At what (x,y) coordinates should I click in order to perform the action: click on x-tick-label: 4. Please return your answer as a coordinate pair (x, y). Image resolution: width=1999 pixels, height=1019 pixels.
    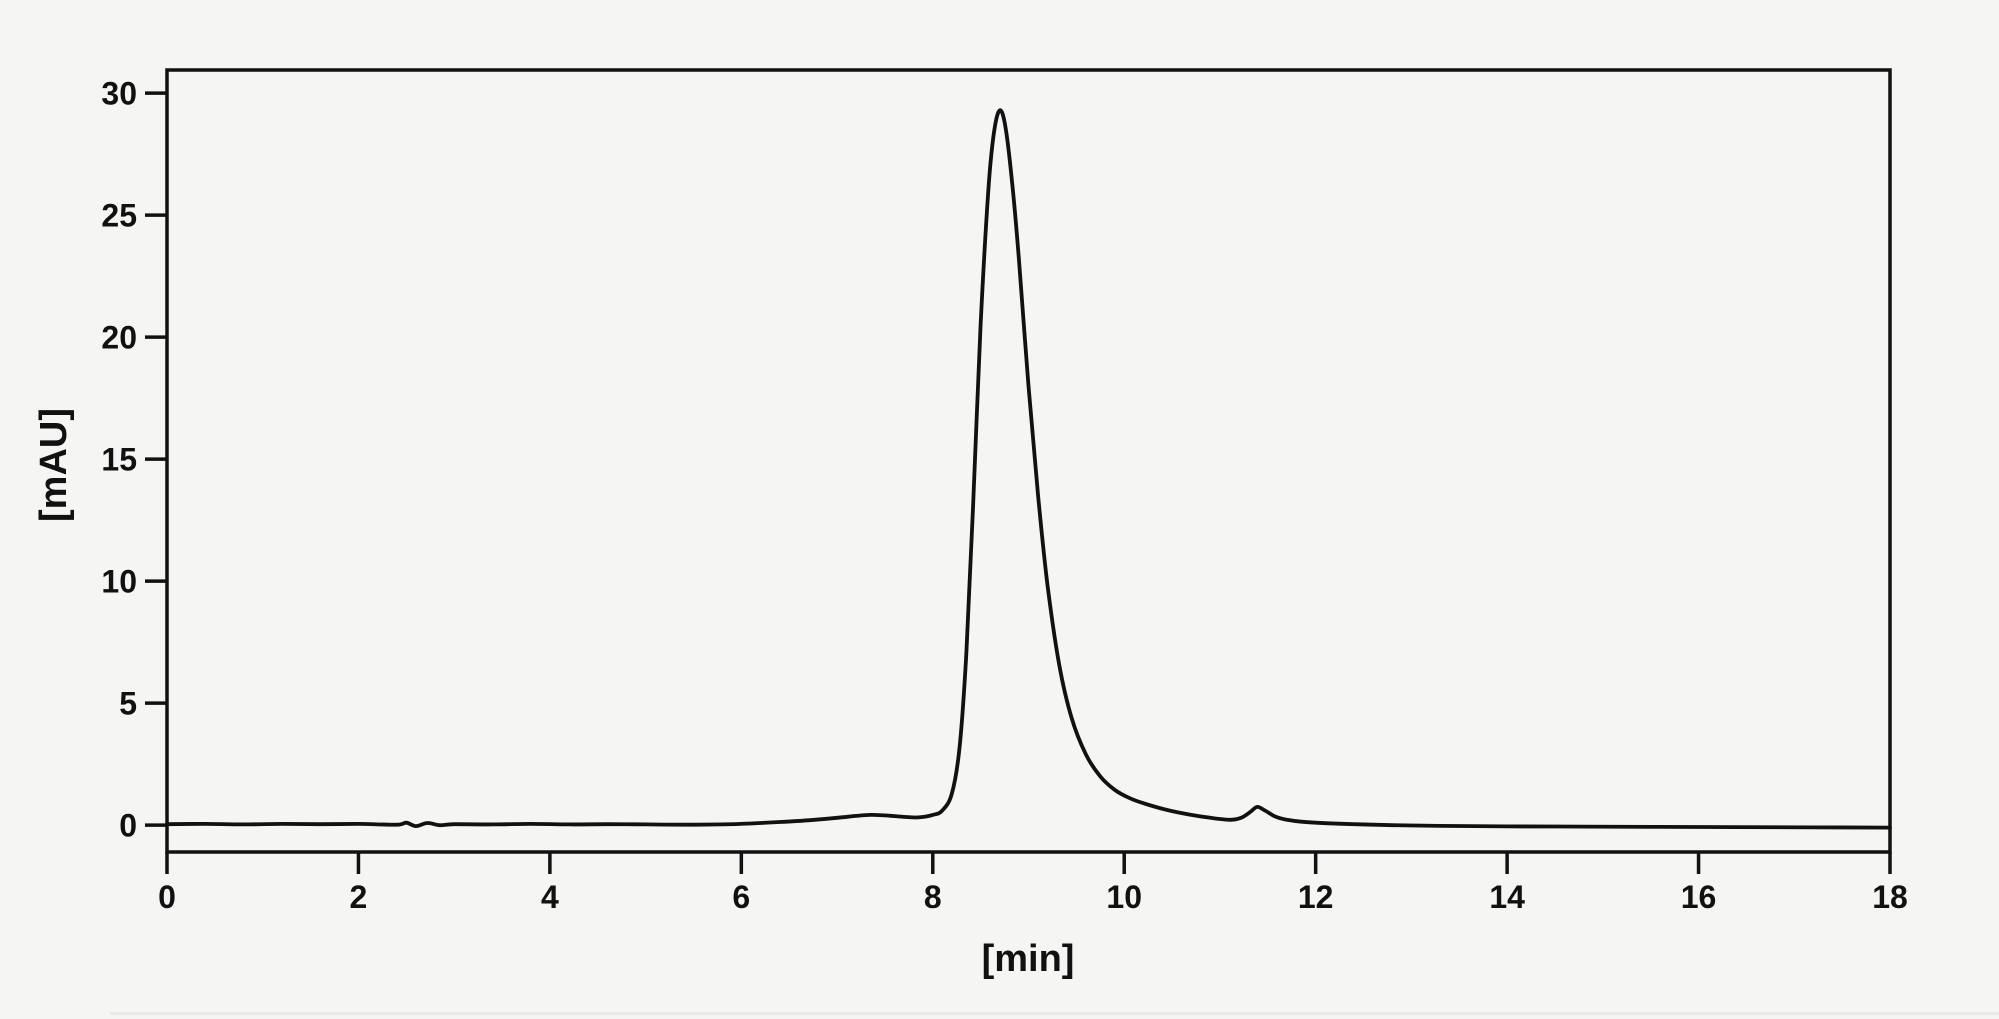
    Looking at the image, I should click on (550, 897).